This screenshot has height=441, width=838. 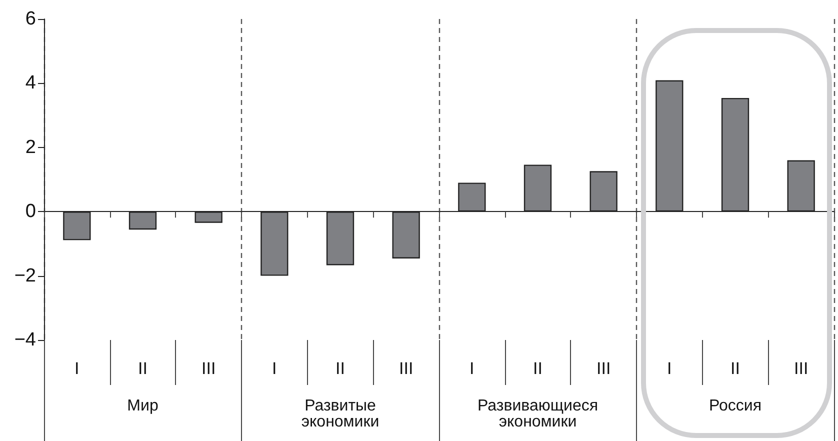 What do you see at coordinates (30, 83) in the screenshot?
I see `y-tick-label: 4` at bounding box center [30, 83].